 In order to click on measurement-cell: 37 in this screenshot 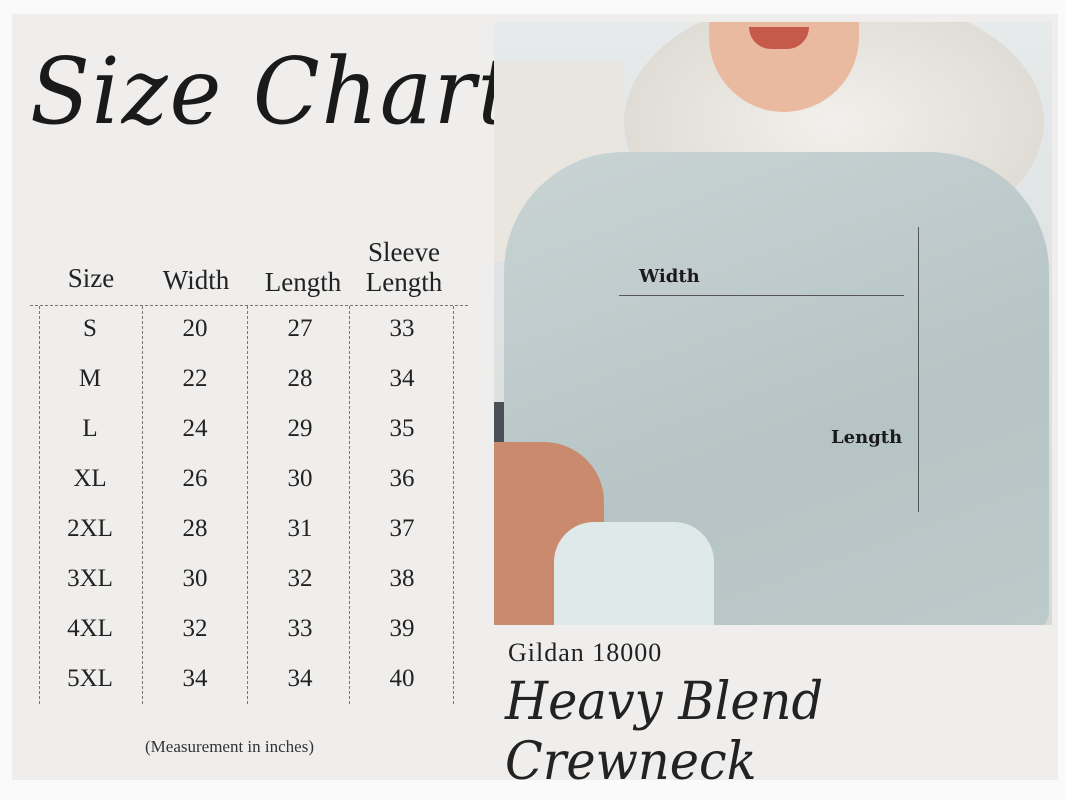, I will do `click(402, 528)`.